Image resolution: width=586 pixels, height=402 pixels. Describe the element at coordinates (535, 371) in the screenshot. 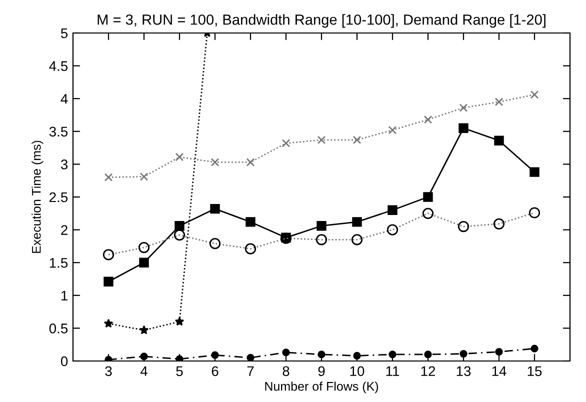

I see `x-tick-label: 15` at that location.